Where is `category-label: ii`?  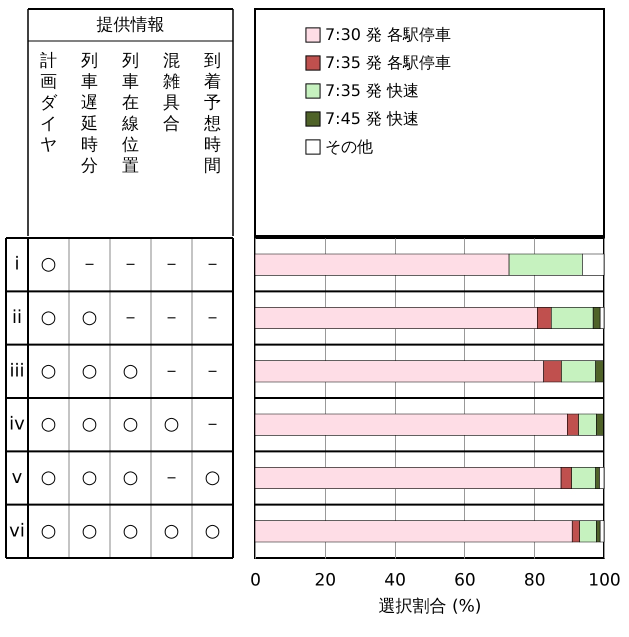
category-label: ii is located at coordinates (17, 317).